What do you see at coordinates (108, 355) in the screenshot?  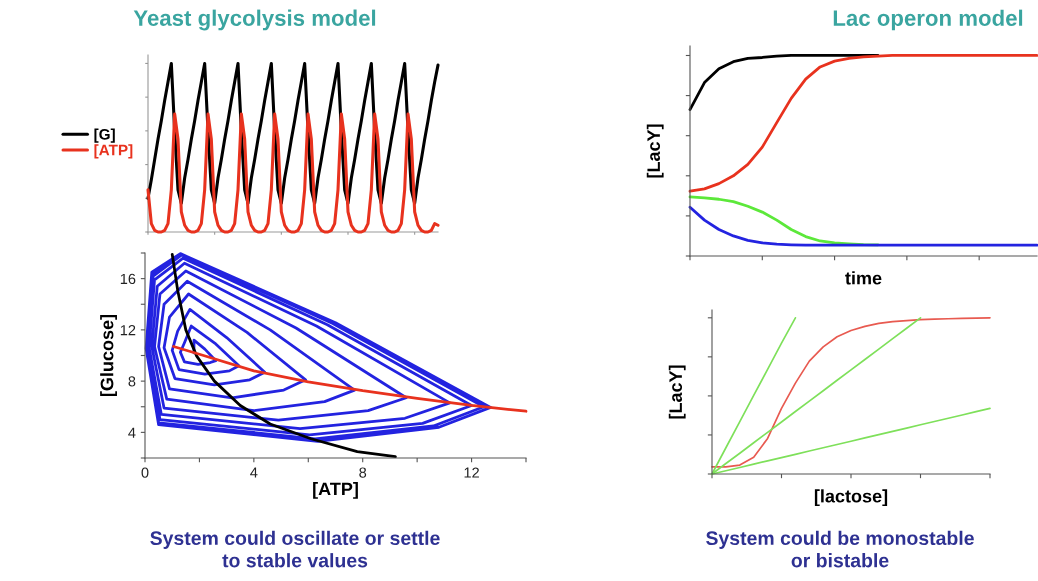 I see `y-axis-title: [Glucose]` at bounding box center [108, 355].